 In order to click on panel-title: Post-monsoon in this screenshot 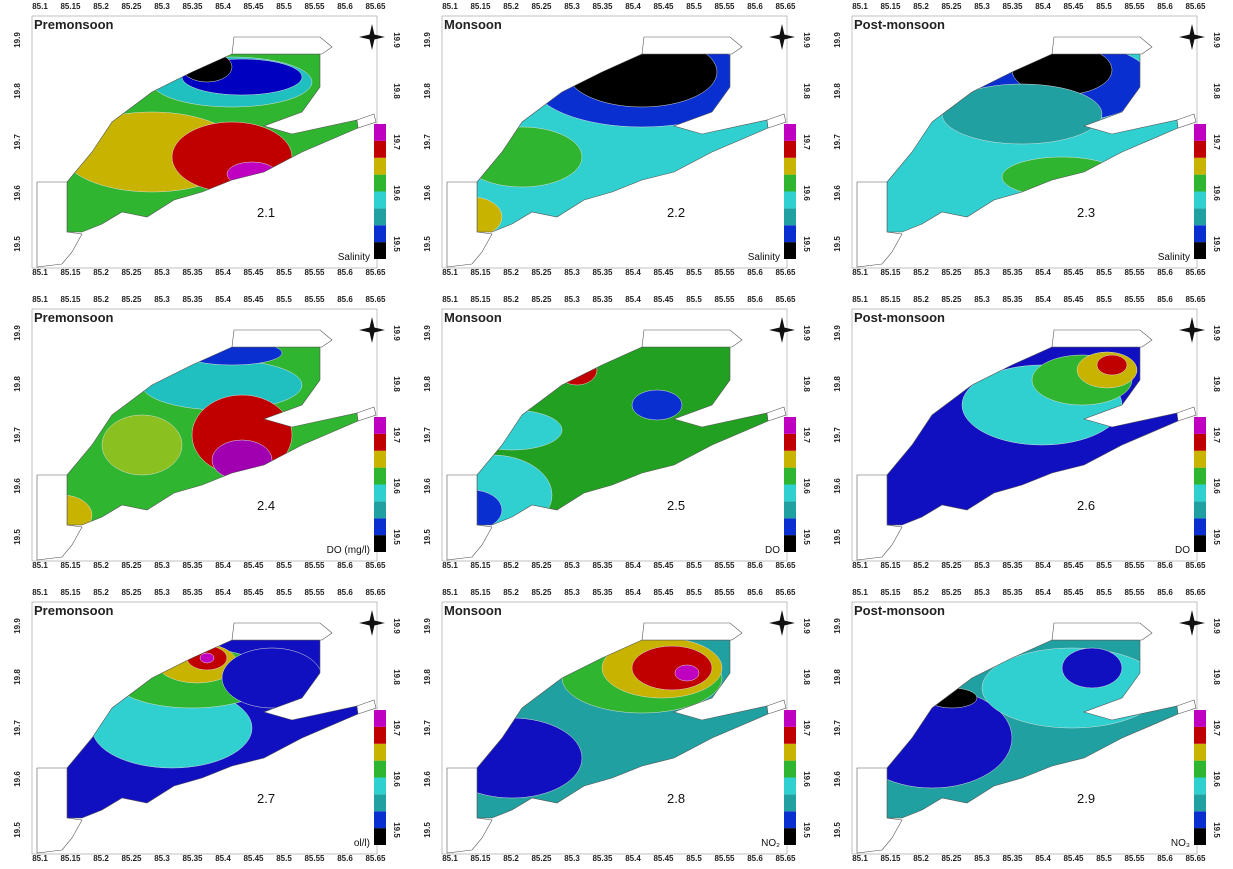, I will do `click(899, 317)`.